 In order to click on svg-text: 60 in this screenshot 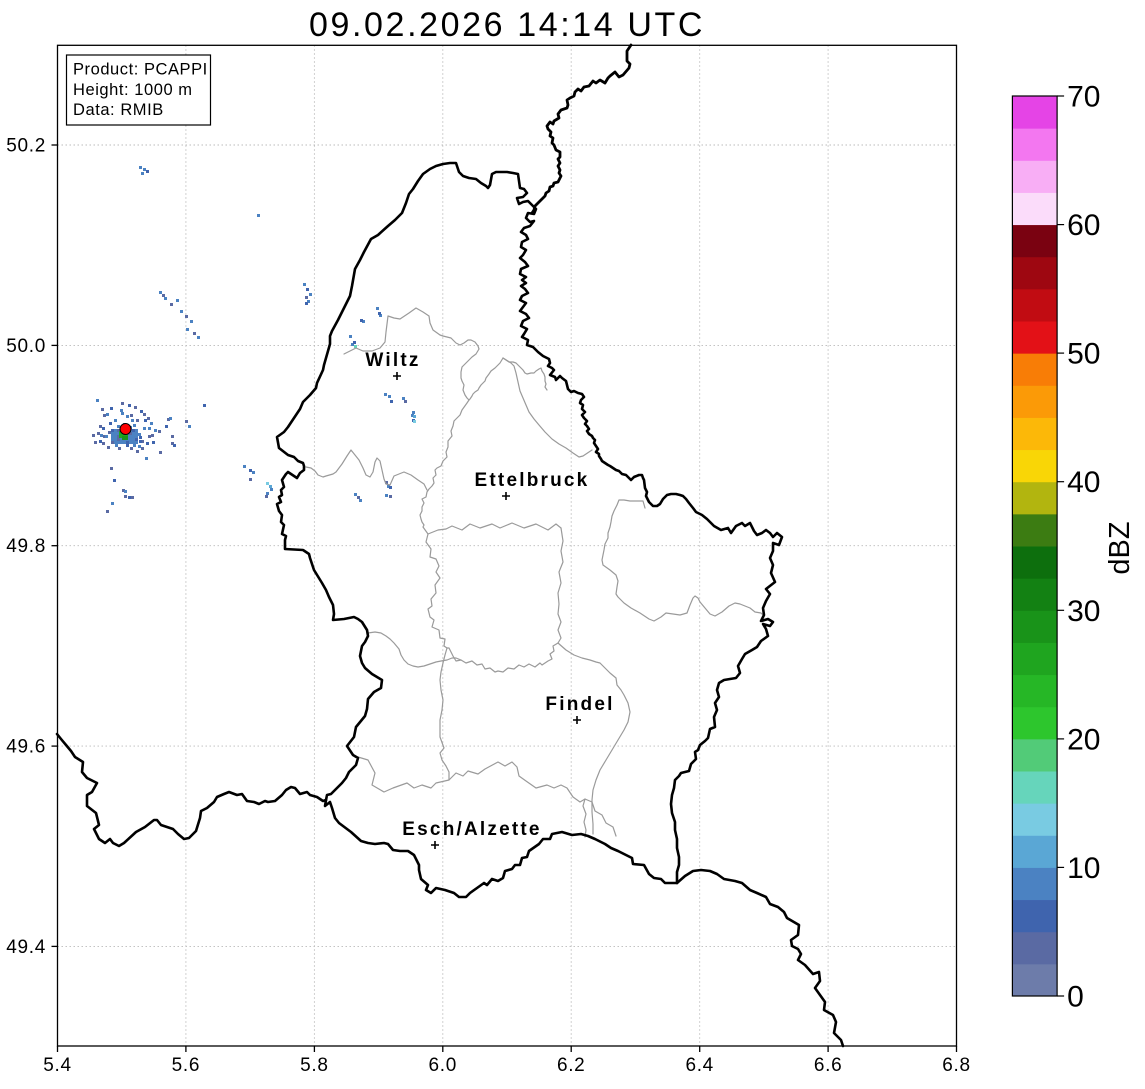, I will do `click(1083, 225)`.